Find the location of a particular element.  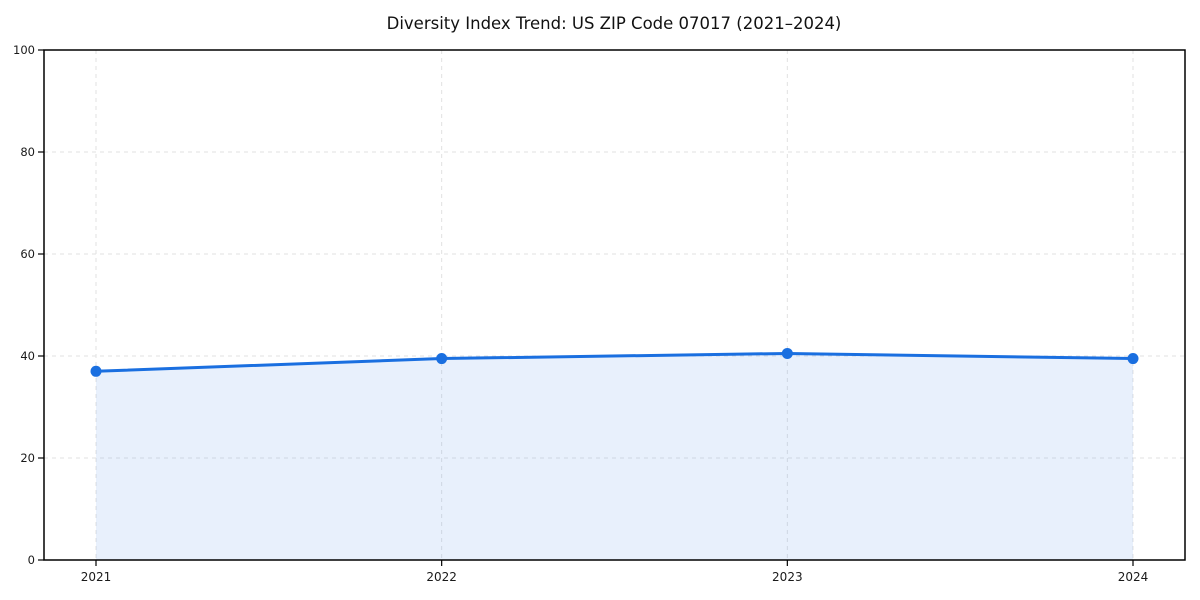

trend-line is located at coordinates (614, 362).